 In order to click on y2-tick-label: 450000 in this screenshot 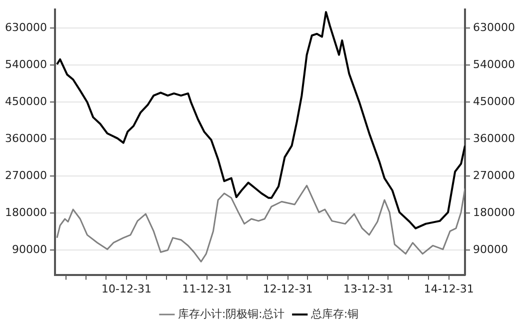, I will do `click(494, 101)`.